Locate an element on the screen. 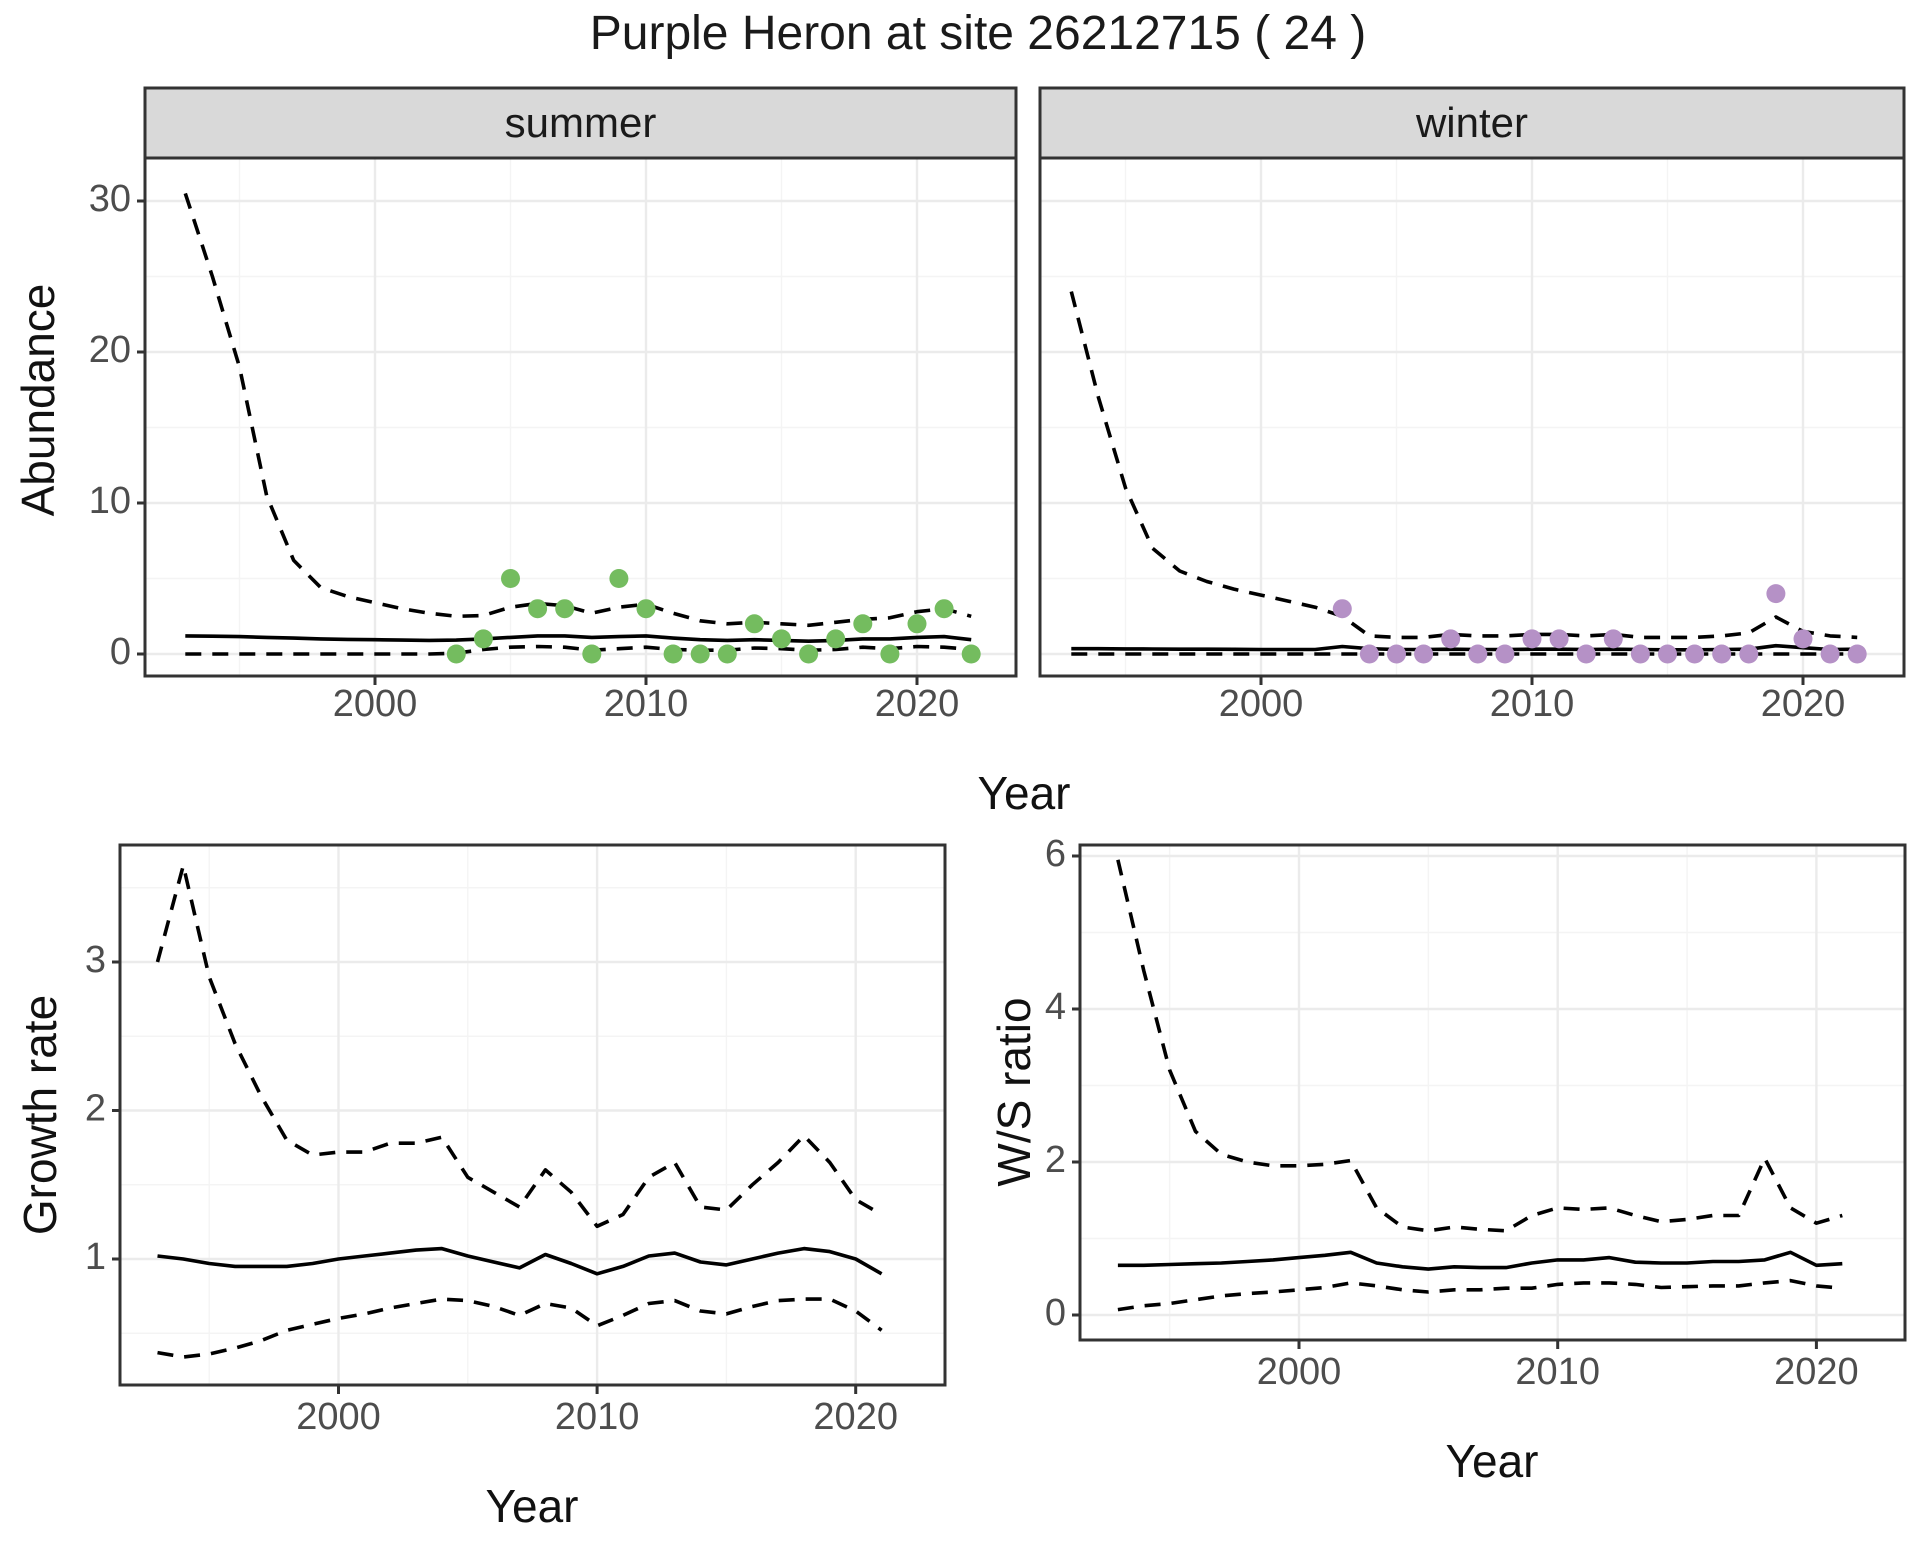 Image resolution: width=1920 pixels, height=1560 pixels. y-axis-title-abundance: Abundance is located at coordinates (38, 400).